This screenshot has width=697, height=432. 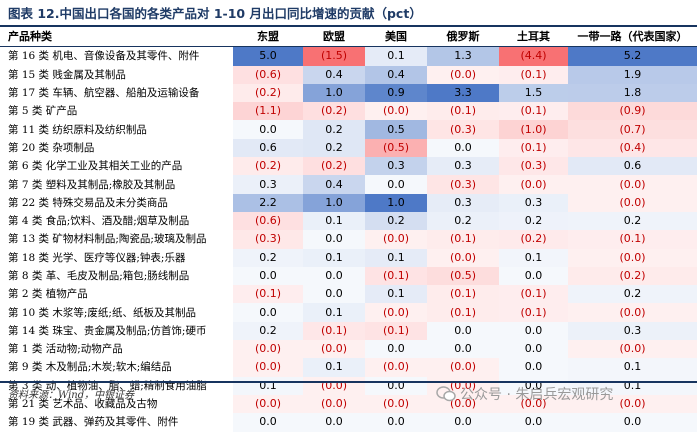 I want to click on wechat-watermark: 公众号 · 朱启兵宏观研究, so click(x=524, y=395).